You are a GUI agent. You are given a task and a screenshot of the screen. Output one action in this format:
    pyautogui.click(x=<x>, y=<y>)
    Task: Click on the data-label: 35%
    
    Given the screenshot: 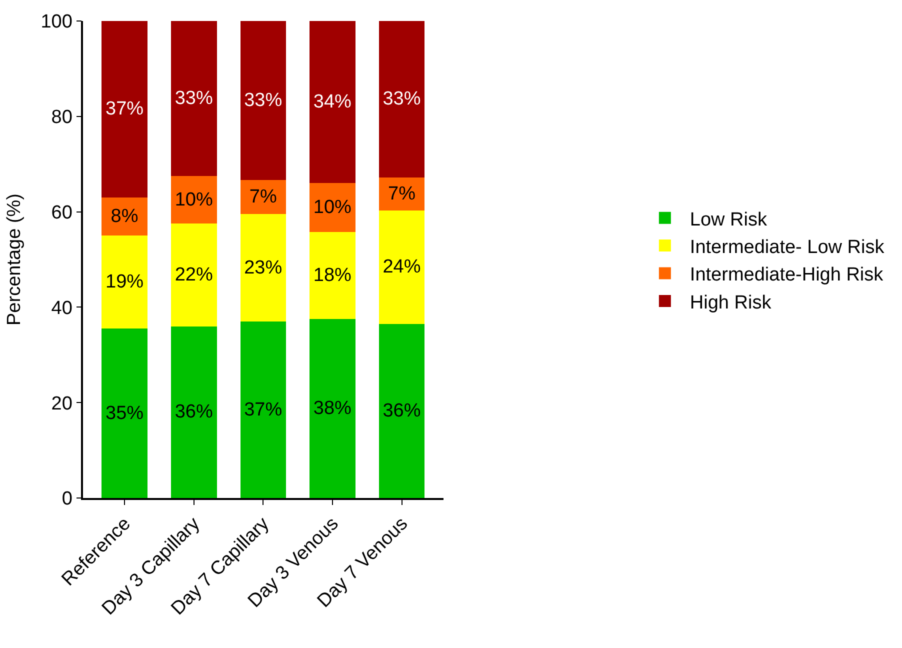 What is the action you would take?
    pyautogui.click(x=125, y=413)
    